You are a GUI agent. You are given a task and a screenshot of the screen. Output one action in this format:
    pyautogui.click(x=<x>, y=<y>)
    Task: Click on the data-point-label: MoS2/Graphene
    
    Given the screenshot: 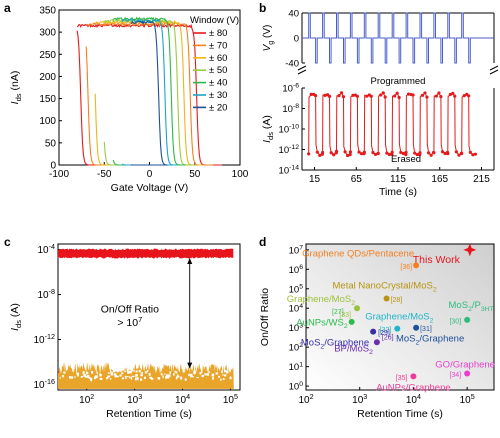 What is the action you would take?
    pyautogui.click(x=430, y=340)
    